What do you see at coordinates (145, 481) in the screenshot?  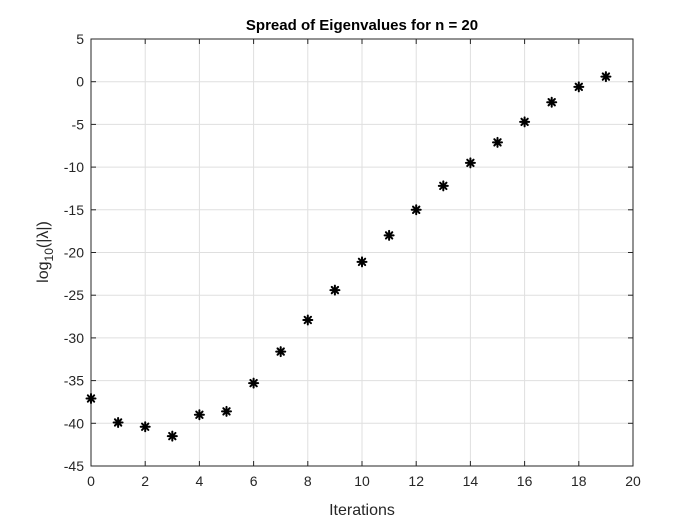 I see `x-tick-label: 2` at bounding box center [145, 481].